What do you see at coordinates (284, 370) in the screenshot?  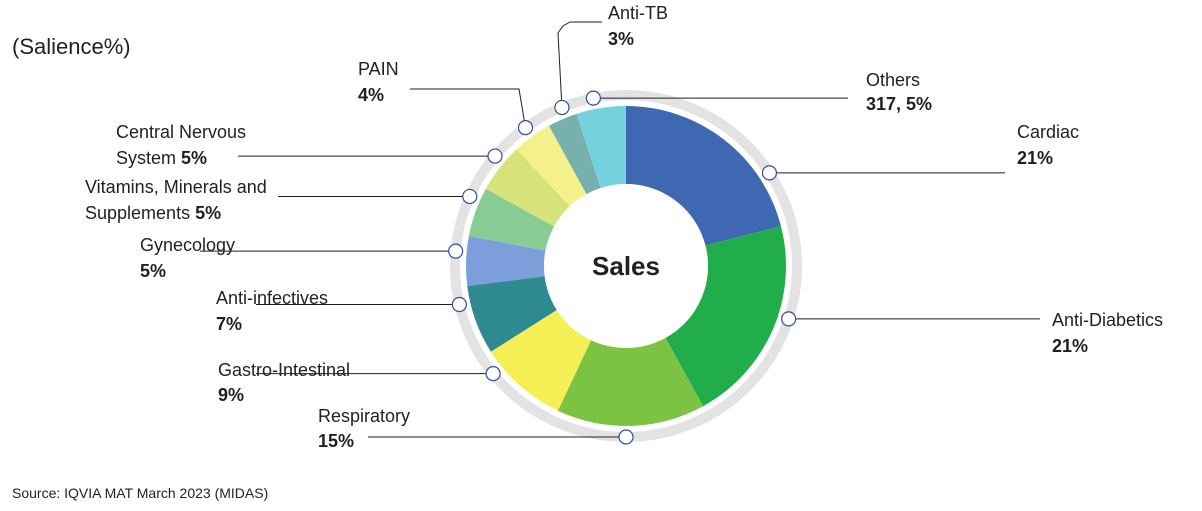 I see `label-gastro-intestinal: Gastro-Intestinal` at bounding box center [284, 370].